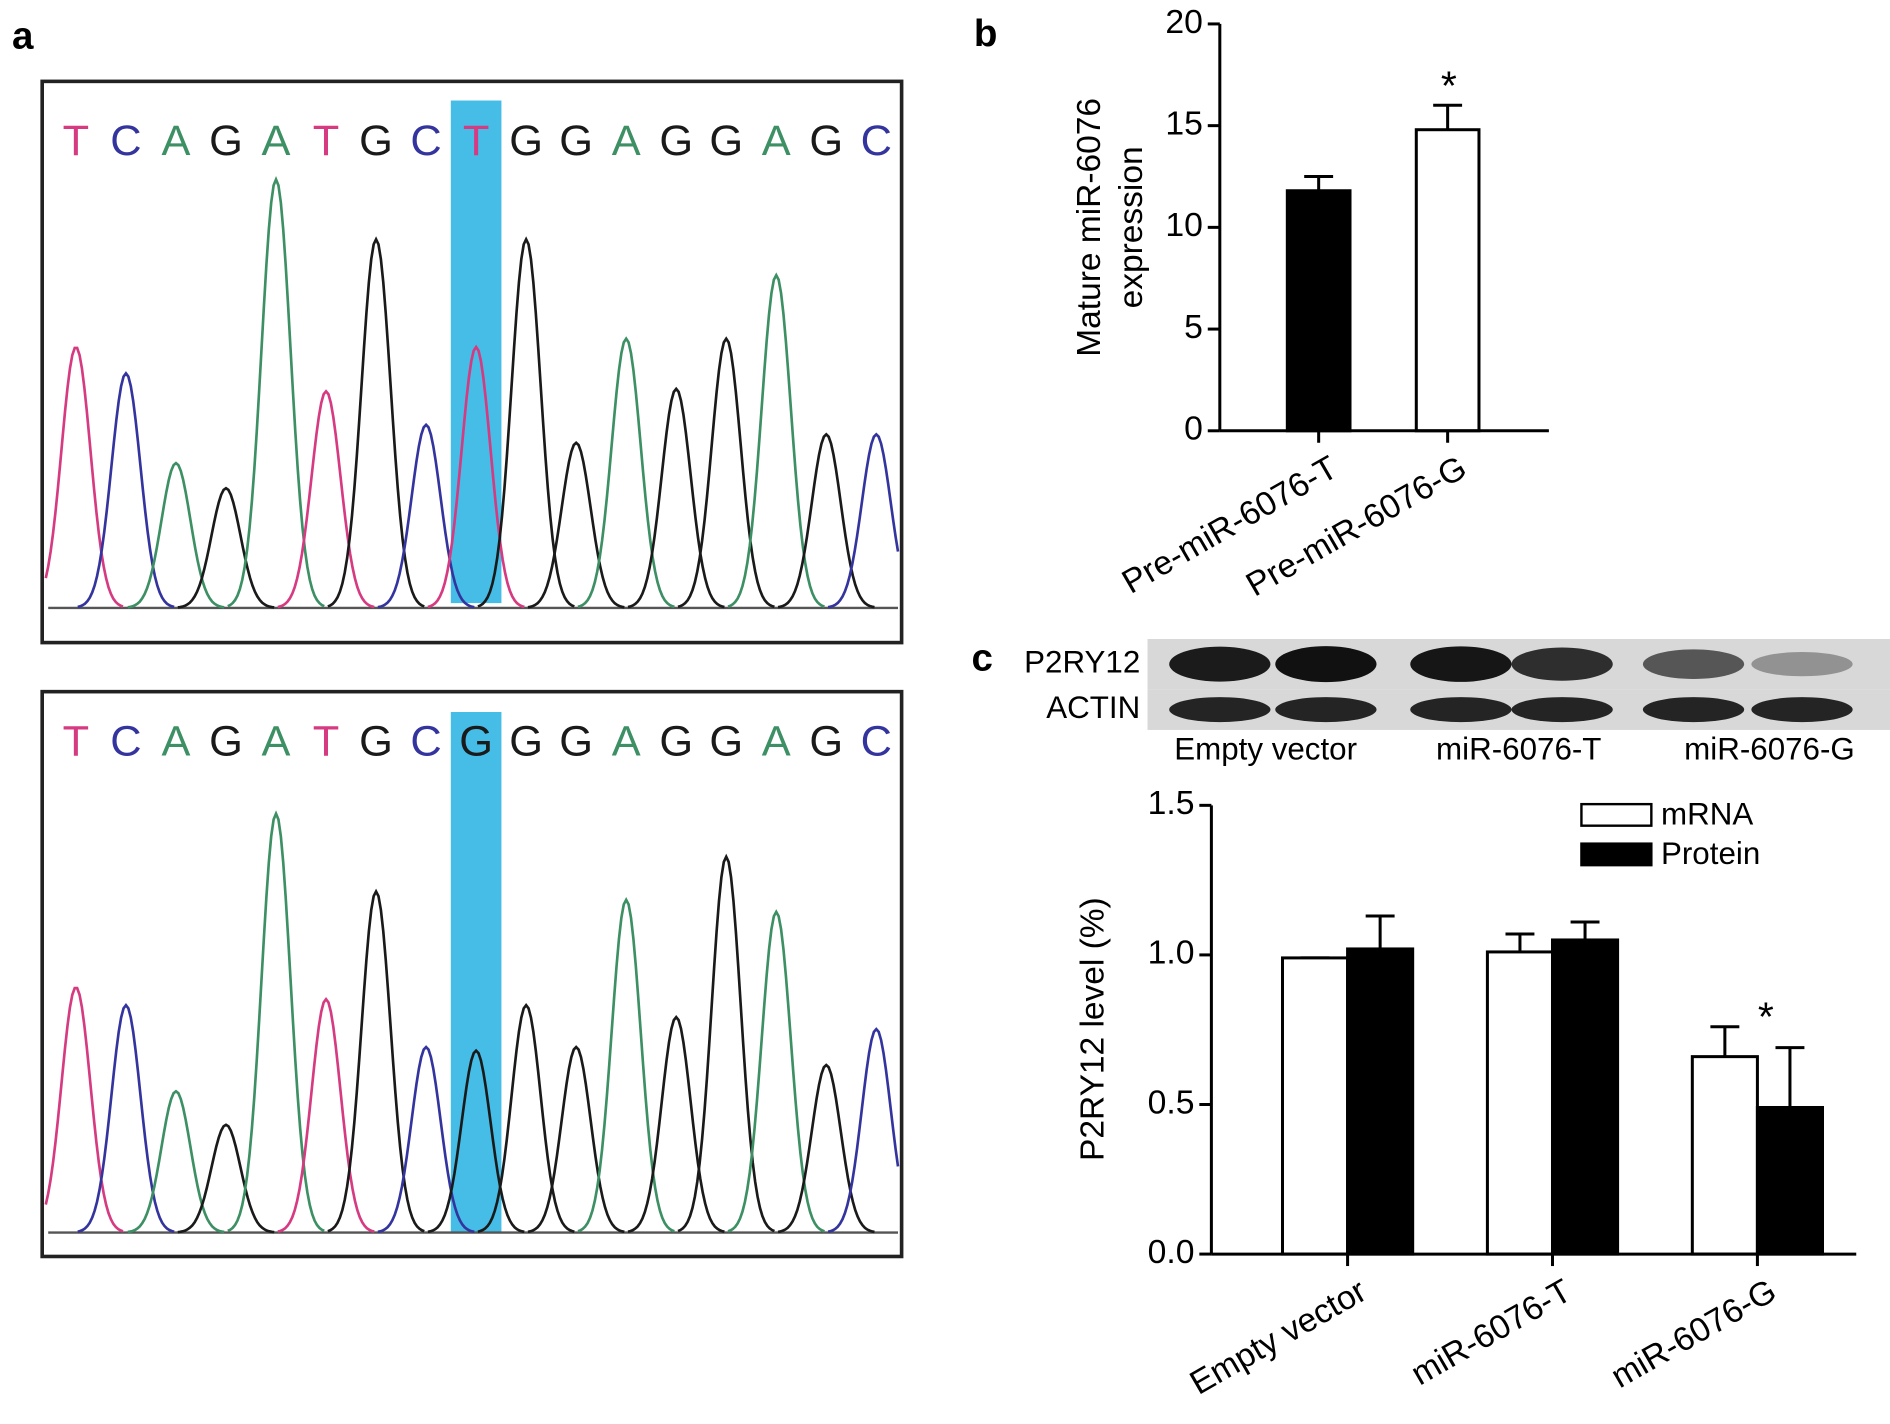  What do you see at coordinates (1356, 526) in the screenshot?
I see `x-tick-label: Pre-miR-6076-G` at bounding box center [1356, 526].